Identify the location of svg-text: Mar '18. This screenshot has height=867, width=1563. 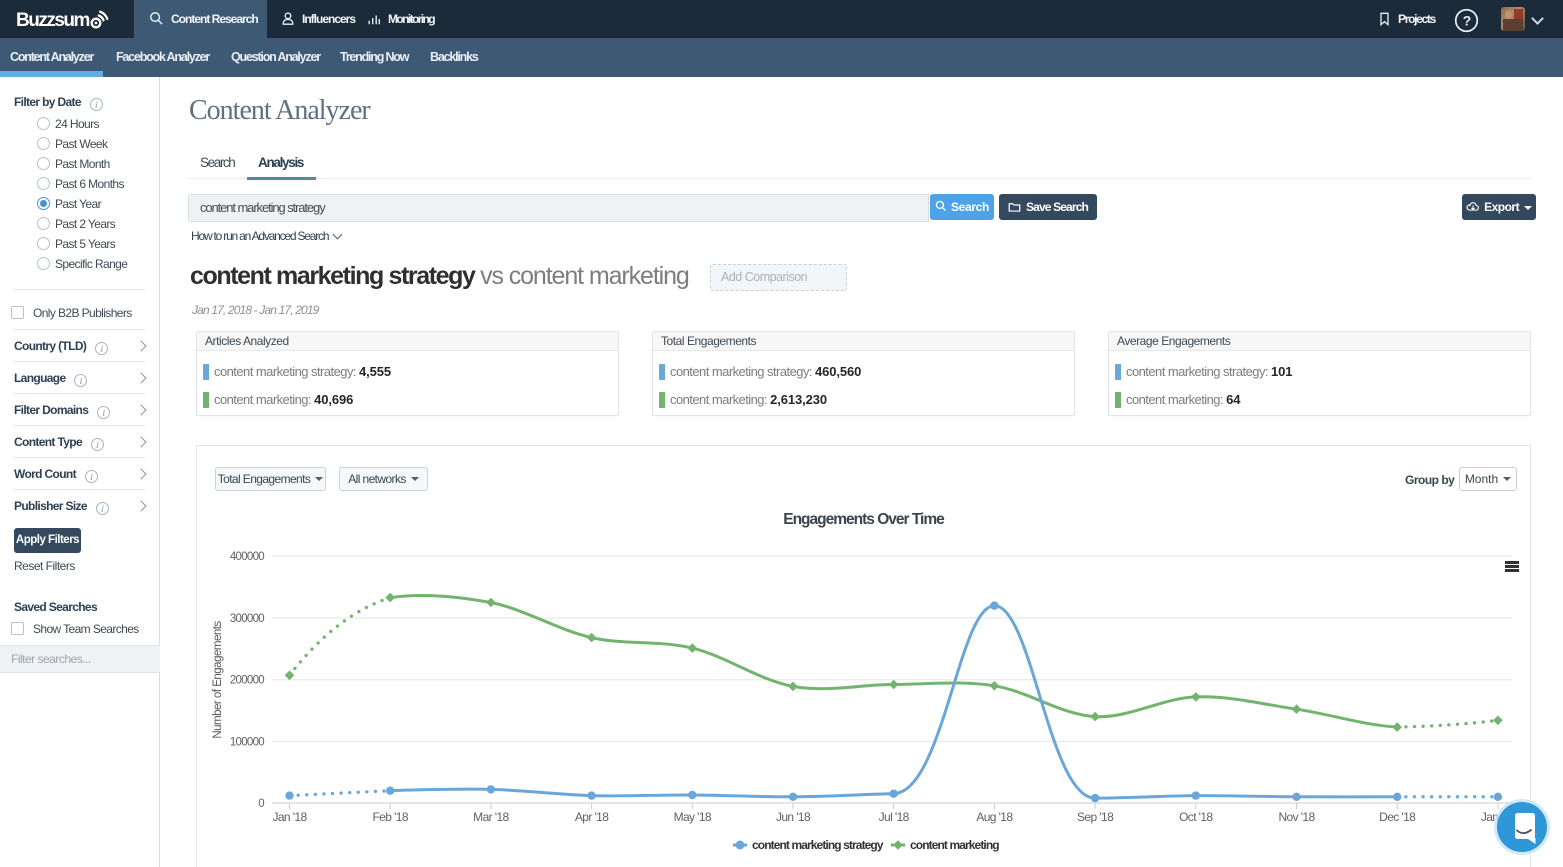
(491, 817).